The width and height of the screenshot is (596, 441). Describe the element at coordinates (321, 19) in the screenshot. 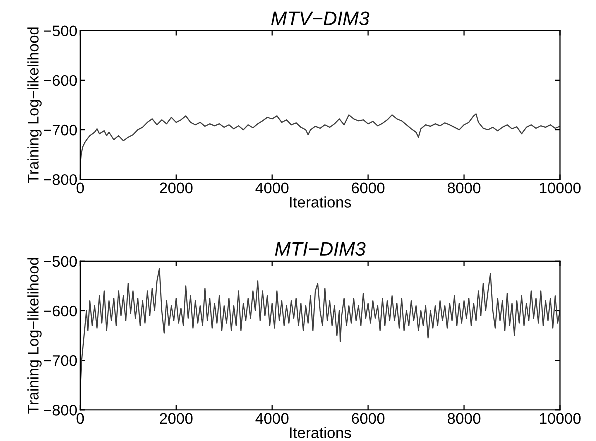

I see `chart-title: MTV−DIM3` at that location.